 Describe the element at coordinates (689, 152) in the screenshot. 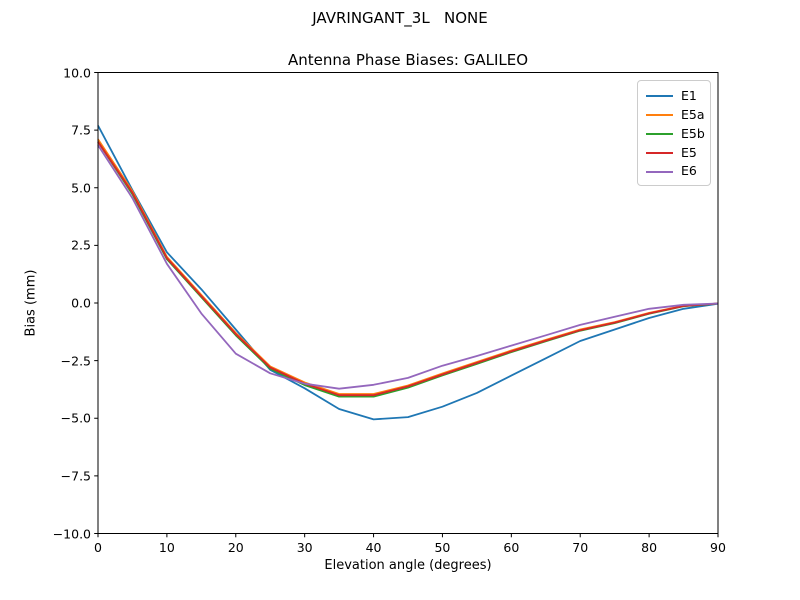

I see `legend-label: E5` at that location.